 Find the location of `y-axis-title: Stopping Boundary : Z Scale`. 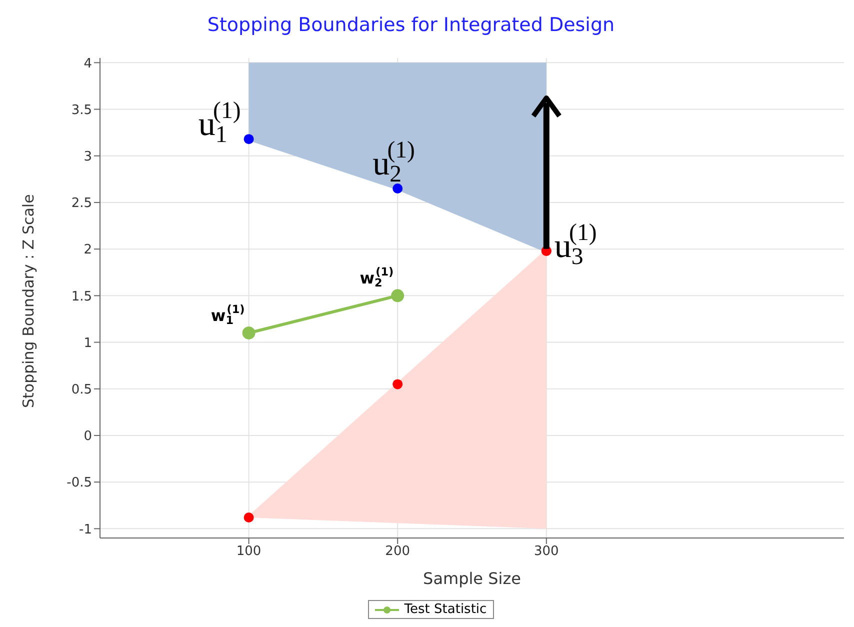

y-axis-title: Stopping Boundary : Z Scale is located at coordinates (28, 301).